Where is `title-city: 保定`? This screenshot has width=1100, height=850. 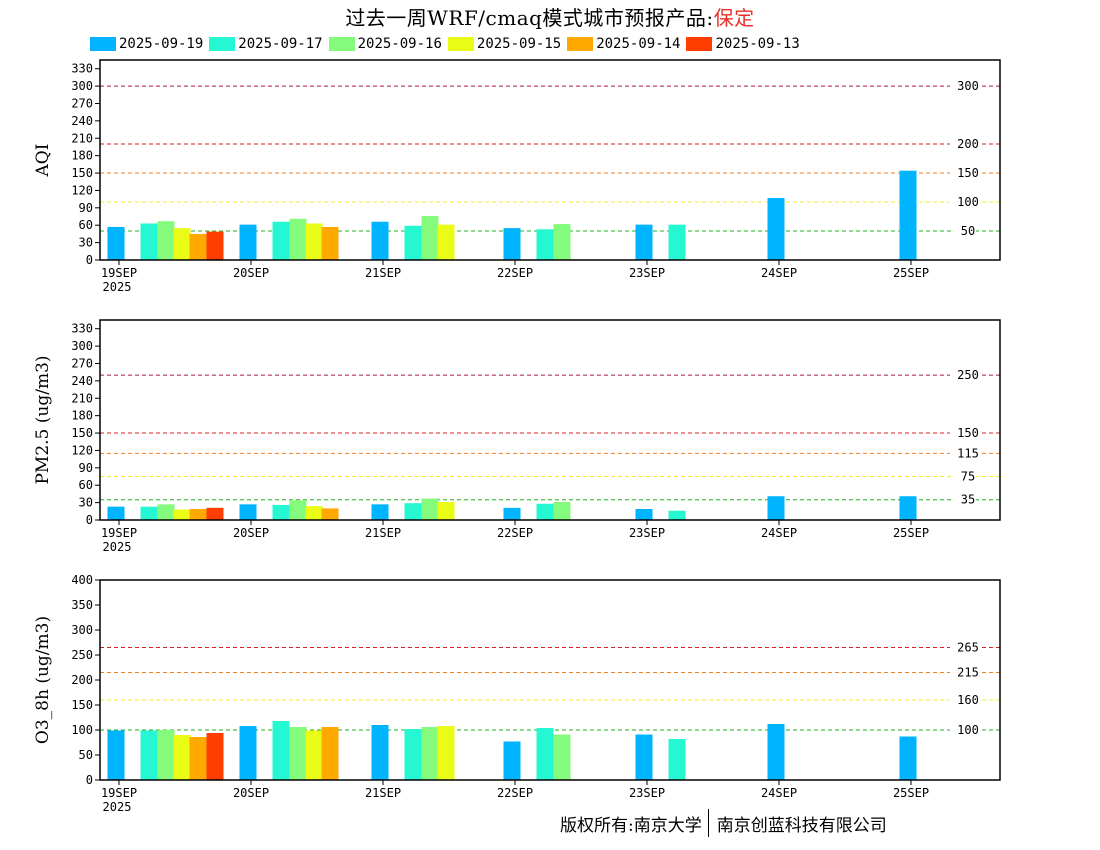 title-city: 保定 is located at coordinates (734, 18).